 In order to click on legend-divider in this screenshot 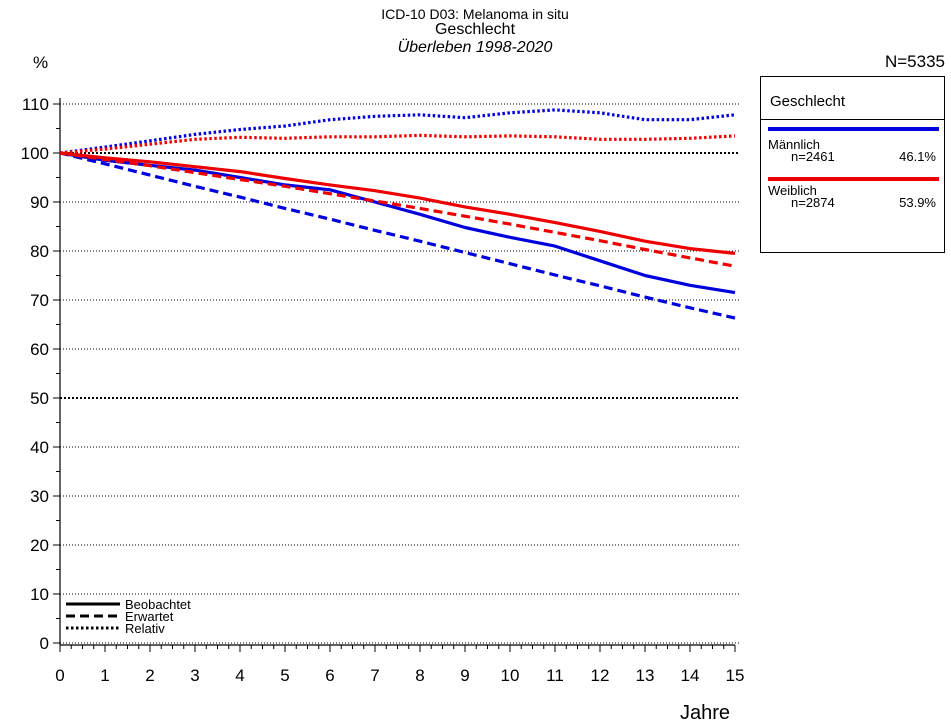, I will do `click(852, 119)`.